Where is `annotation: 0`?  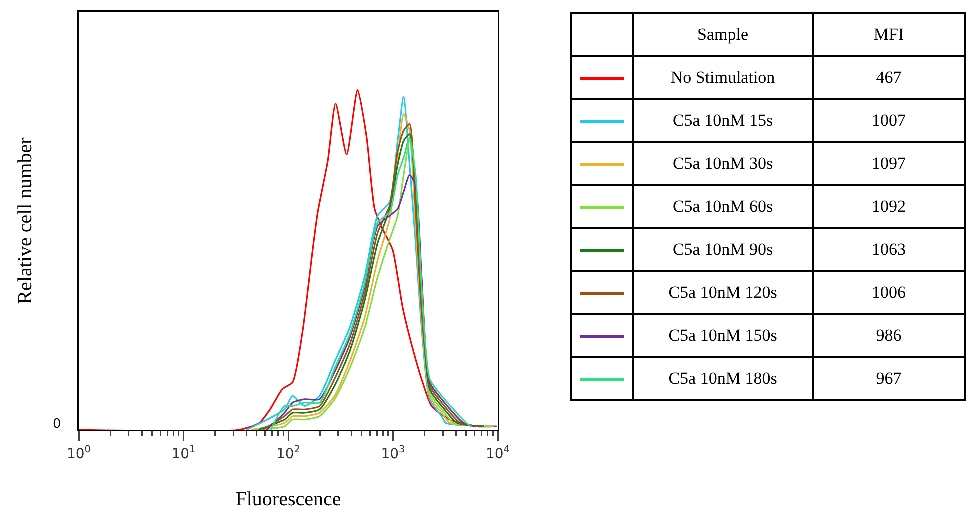
annotation: 0 is located at coordinates (57, 424).